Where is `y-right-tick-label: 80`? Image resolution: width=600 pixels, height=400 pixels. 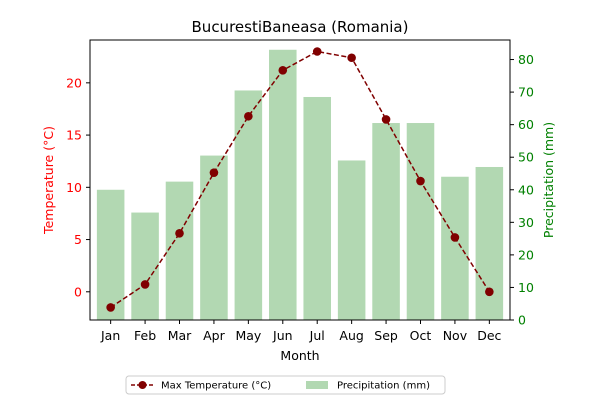 y-right-tick-label: 80 is located at coordinates (526, 59).